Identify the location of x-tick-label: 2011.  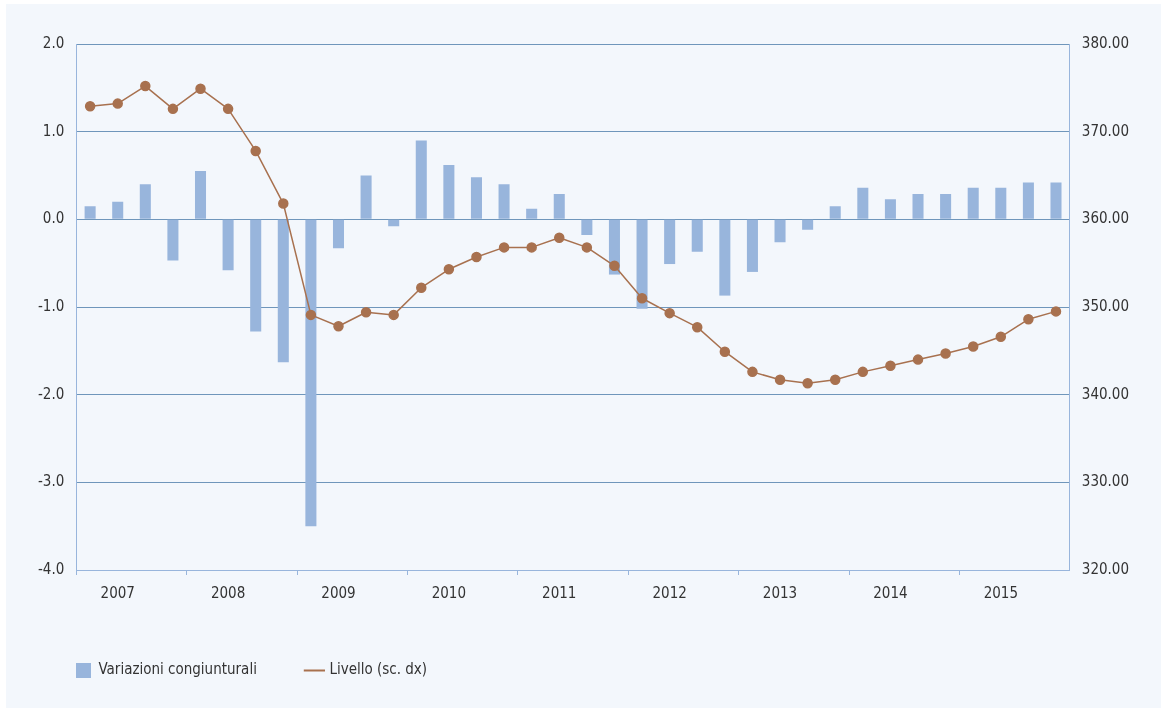
(559, 592).